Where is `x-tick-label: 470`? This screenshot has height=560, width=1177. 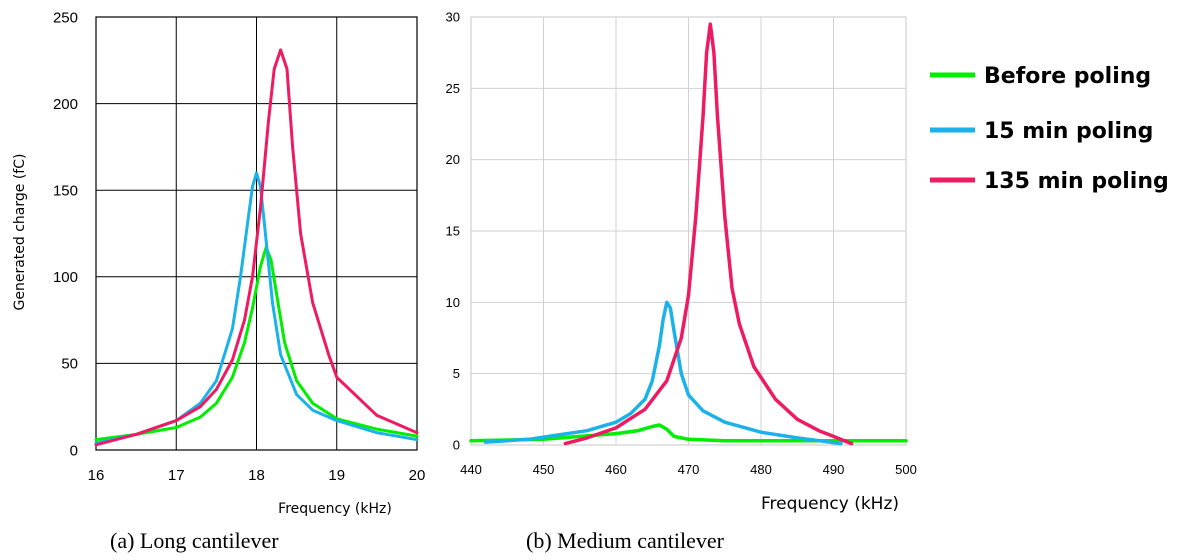
x-tick-label: 470 is located at coordinates (689, 469).